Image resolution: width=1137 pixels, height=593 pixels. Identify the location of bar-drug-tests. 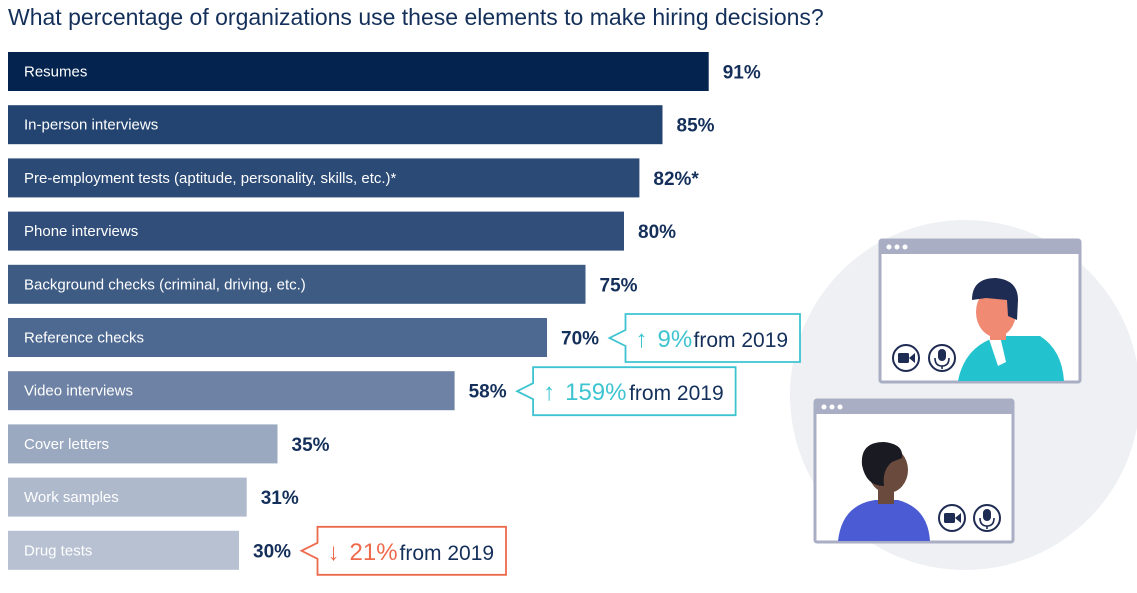
(123, 550).